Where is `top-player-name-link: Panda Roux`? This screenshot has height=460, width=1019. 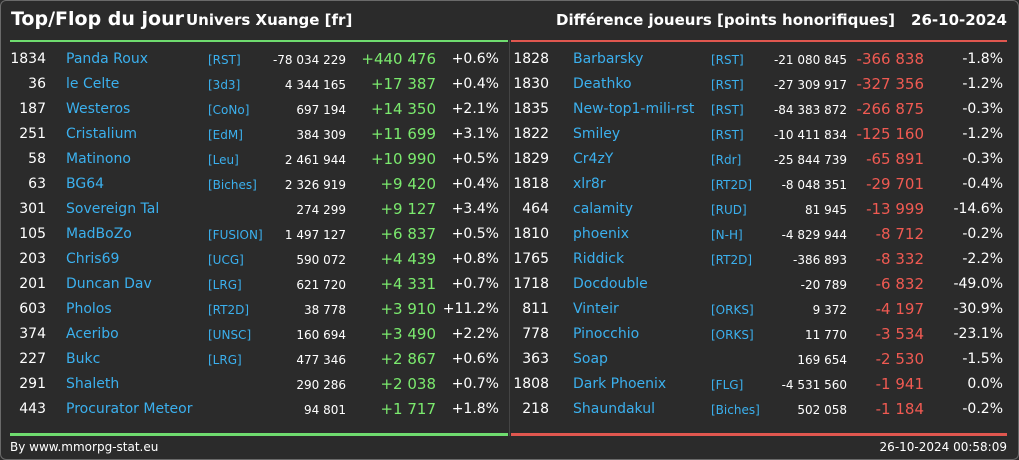
top-player-name-link: Panda Roux is located at coordinates (107, 59).